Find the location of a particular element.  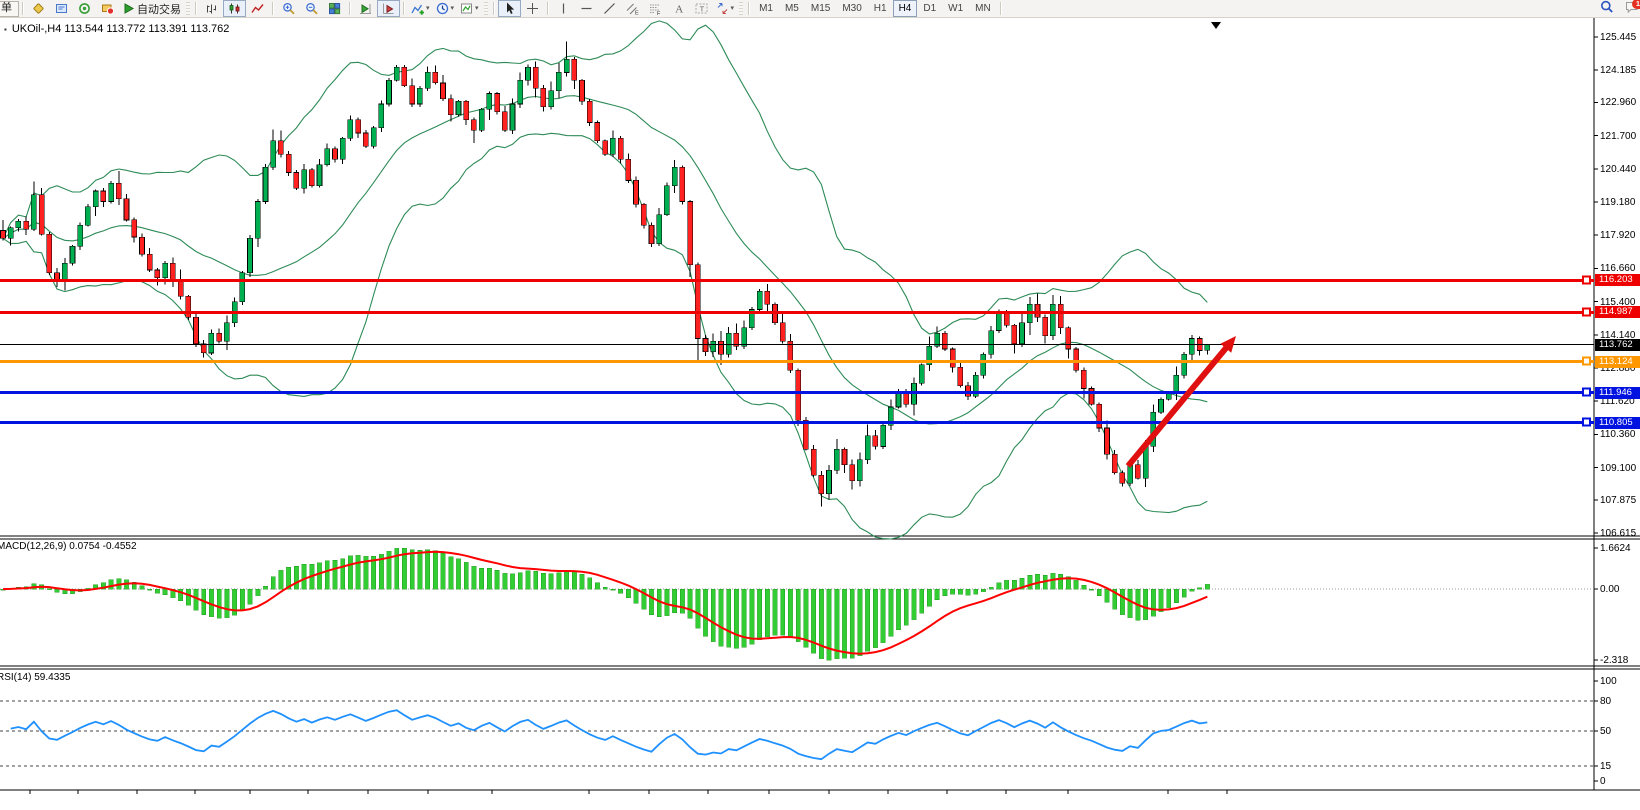

tile-windows-button is located at coordinates (334, 8).